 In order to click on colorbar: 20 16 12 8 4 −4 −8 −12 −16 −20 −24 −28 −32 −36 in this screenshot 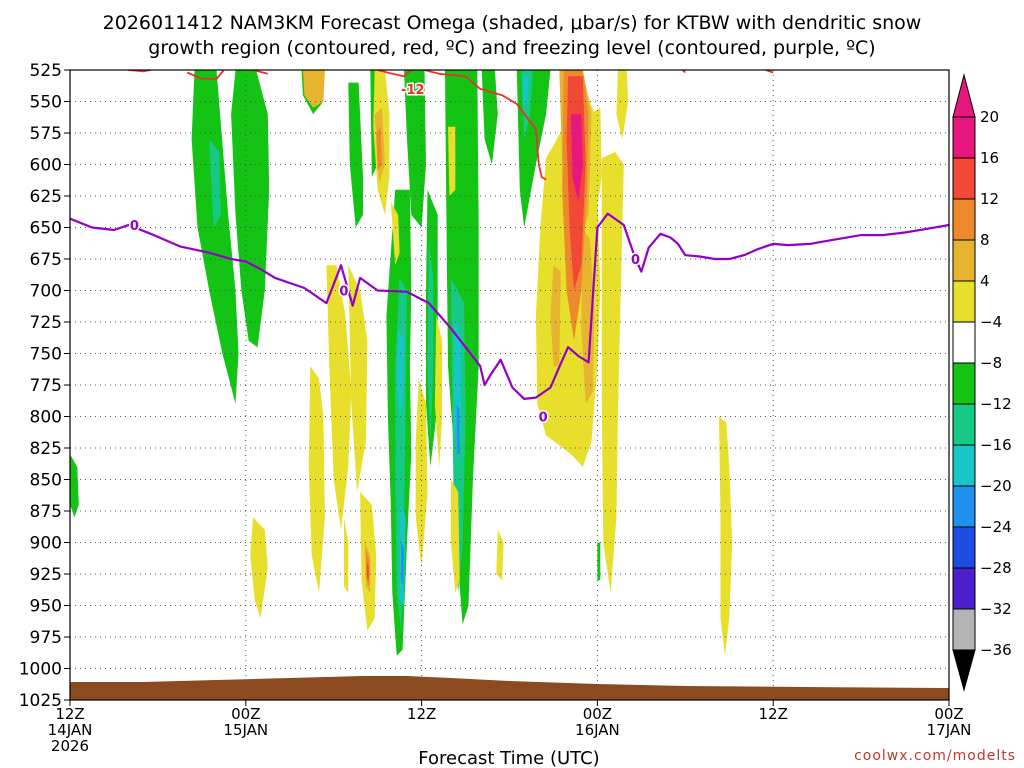, I will do `click(982, 382)`.